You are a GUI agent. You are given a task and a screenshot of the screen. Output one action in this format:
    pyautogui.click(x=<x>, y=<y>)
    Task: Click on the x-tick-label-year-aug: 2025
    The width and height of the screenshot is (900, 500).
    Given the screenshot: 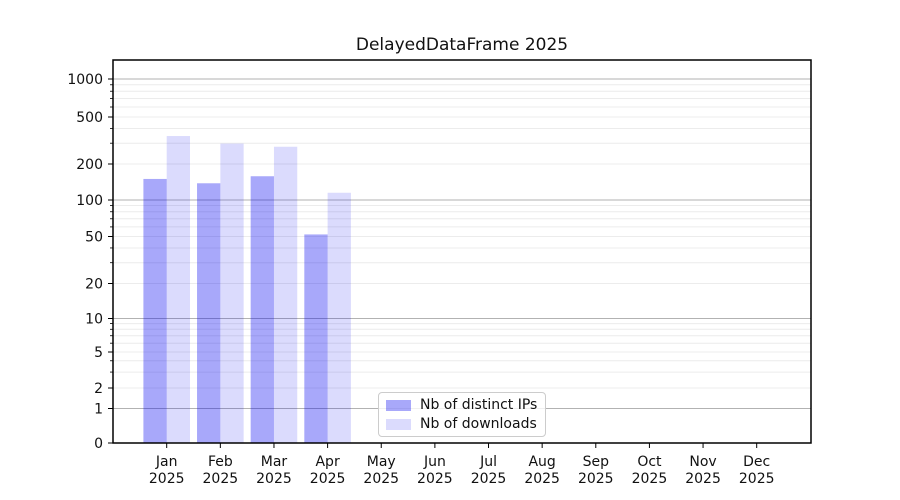 What is the action you would take?
    pyautogui.click(x=542, y=479)
    